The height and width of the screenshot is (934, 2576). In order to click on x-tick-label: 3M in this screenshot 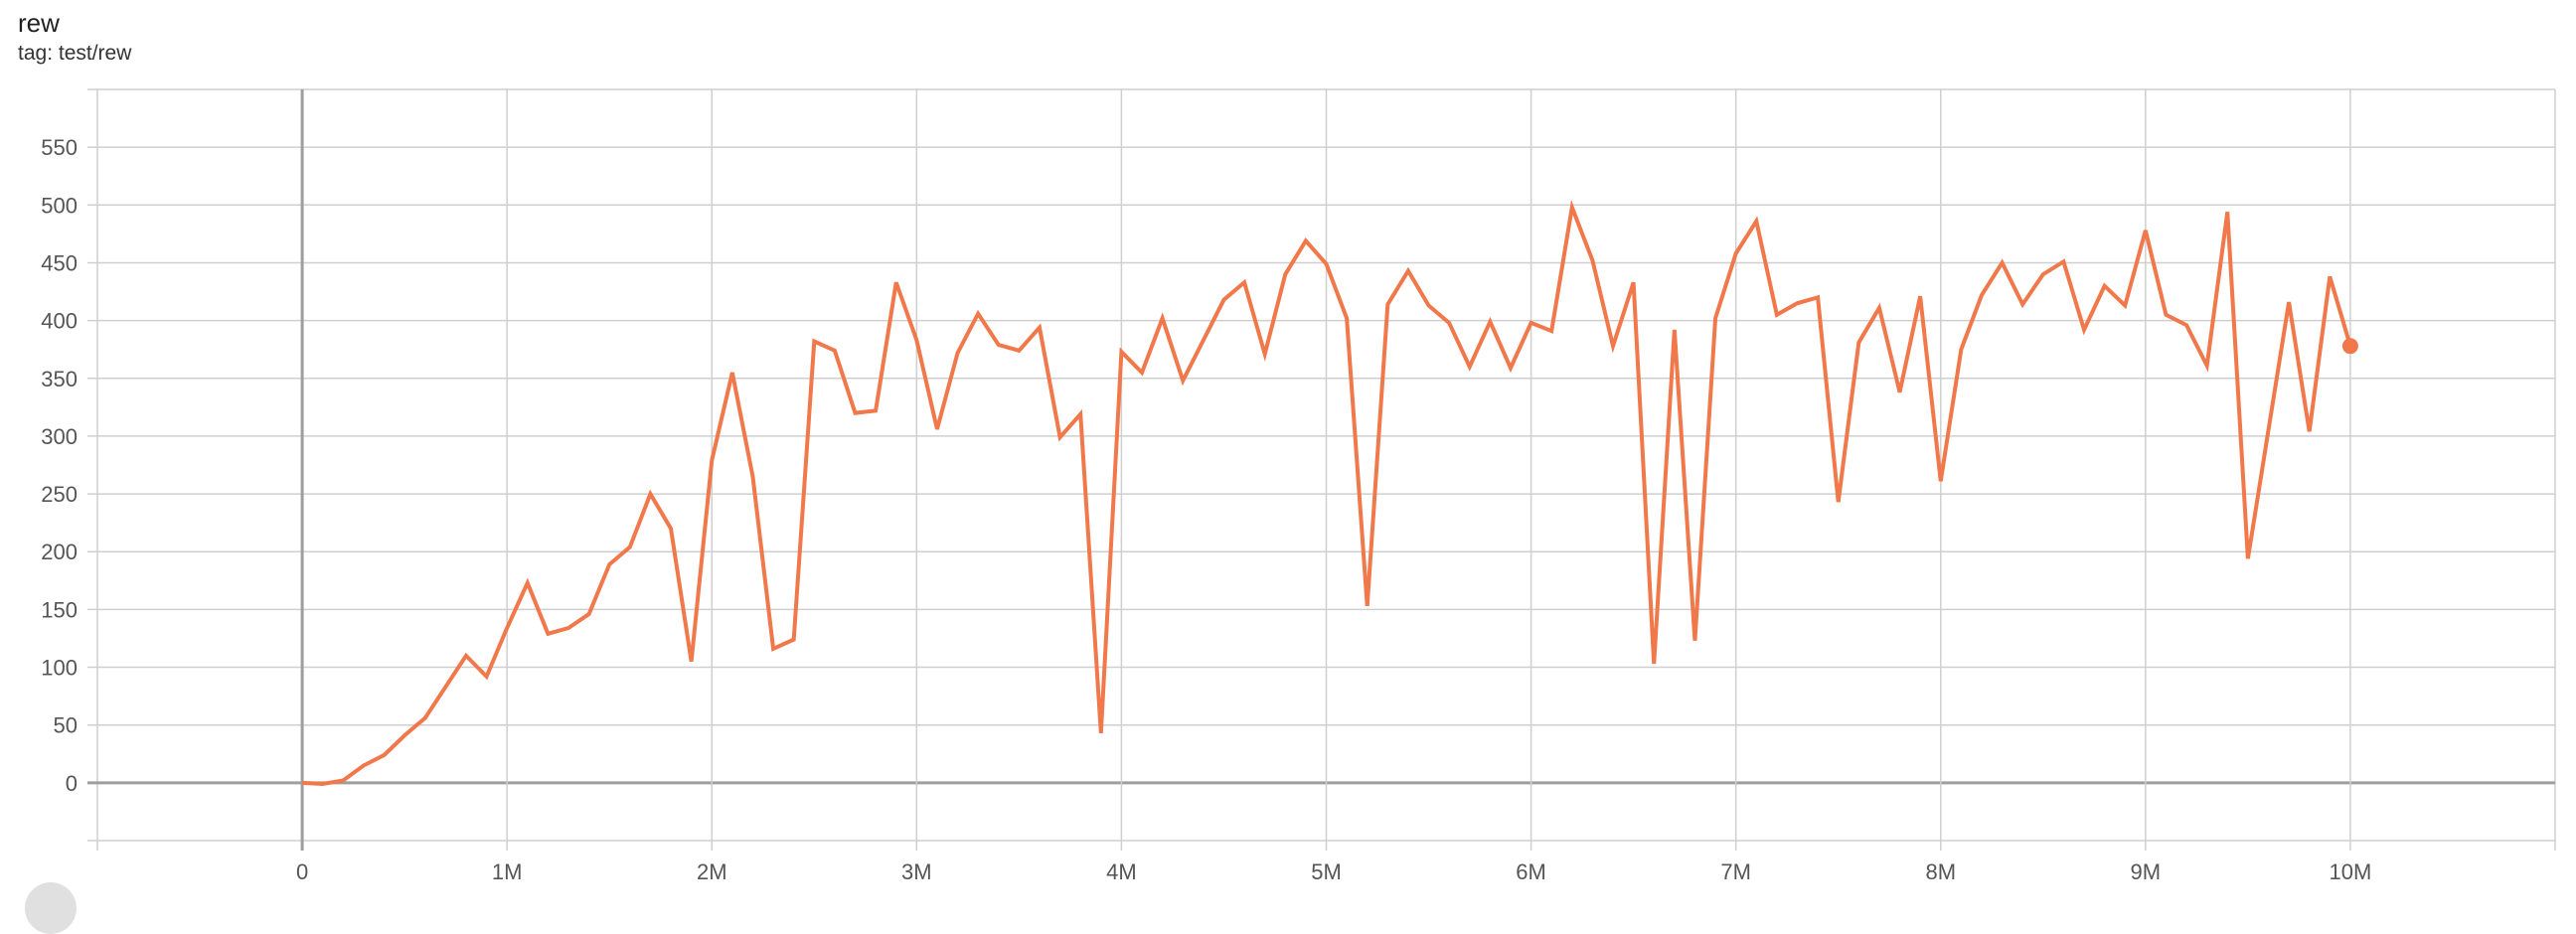, I will do `click(916, 871)`.